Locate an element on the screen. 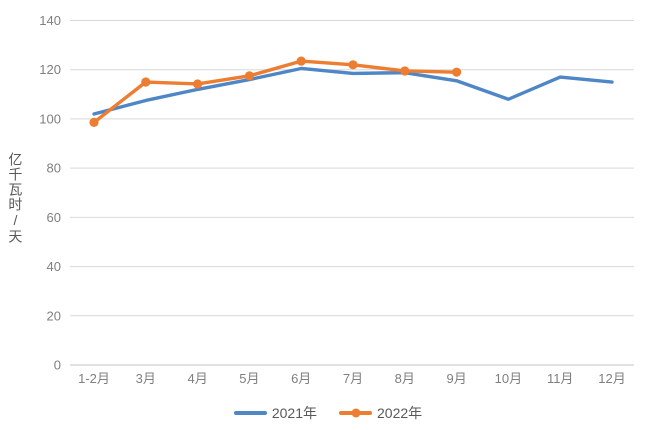  x-tick-label: 11月 is located at coordinates (560, 378).